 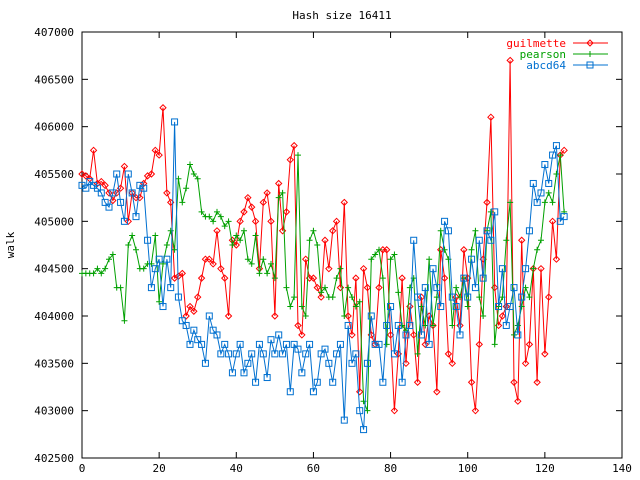 I want to click on x-tick-label: 80, so click(x=390, y=468).